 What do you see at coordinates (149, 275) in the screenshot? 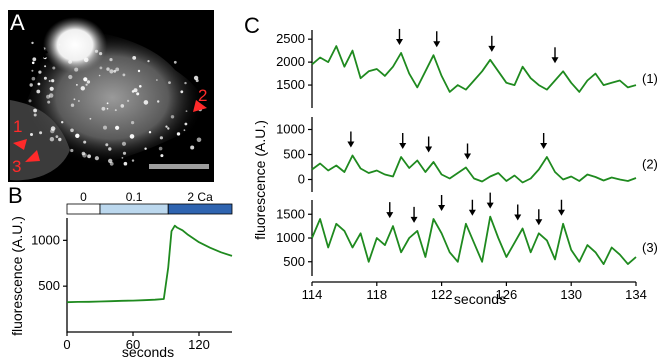
I see `chart-b-axes` at bounding box center [149, 275].